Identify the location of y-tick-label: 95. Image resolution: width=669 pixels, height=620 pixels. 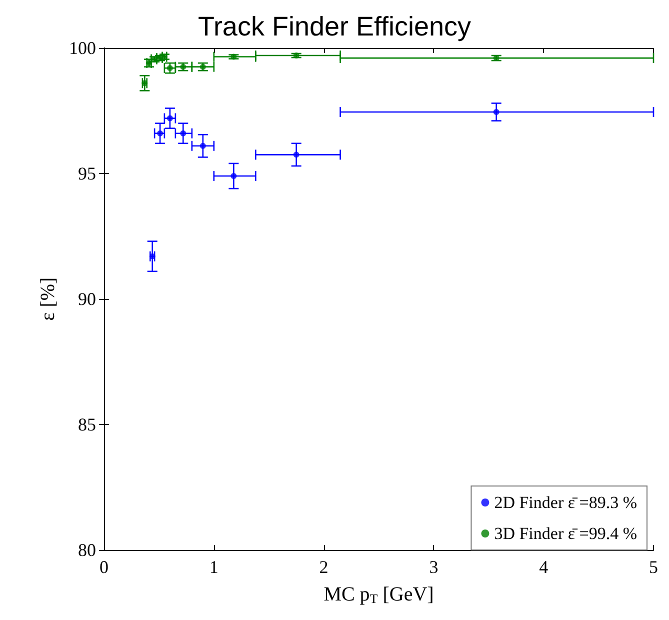
(87, 174).